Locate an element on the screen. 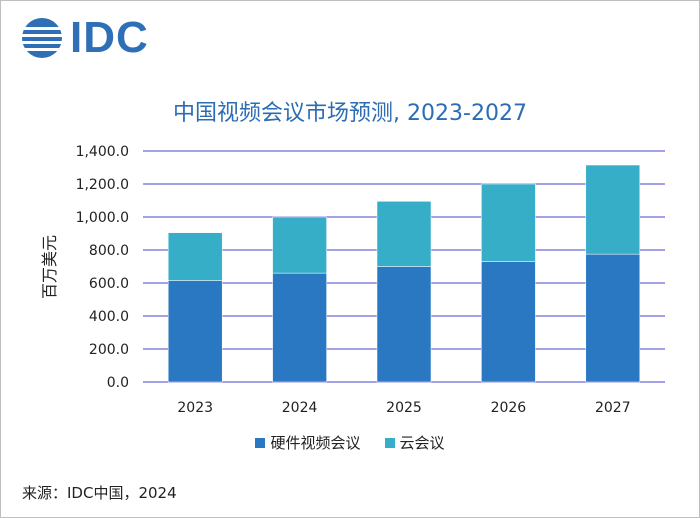  x-tick-label: 2025 is located at coordinates (404, 408).